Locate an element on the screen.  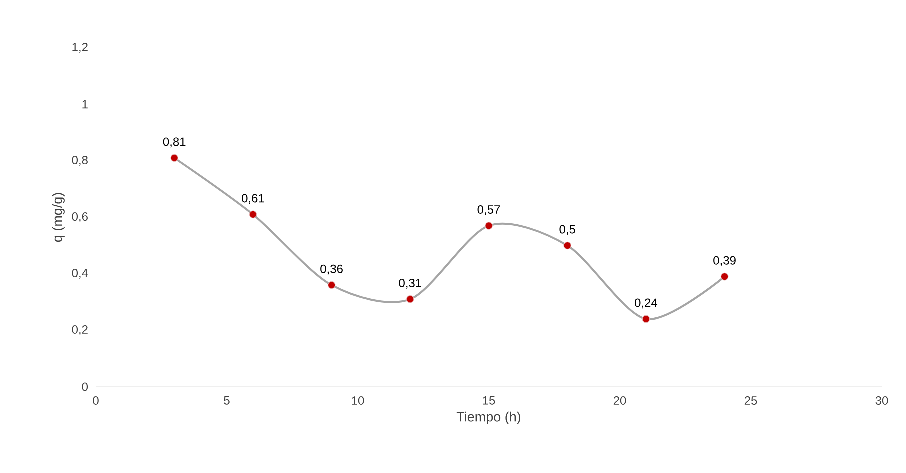
data-label: 0,61 is located at coordinates (253, 199).